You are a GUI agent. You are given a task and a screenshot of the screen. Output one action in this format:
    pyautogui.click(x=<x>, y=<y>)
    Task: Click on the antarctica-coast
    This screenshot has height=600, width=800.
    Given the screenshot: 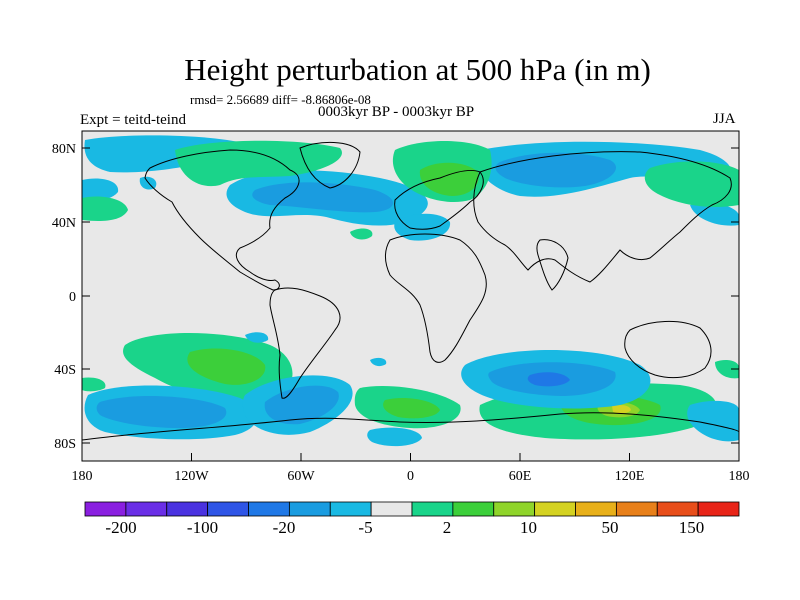 What is the action you would take?
    pyautogui.click(x=410, y=426)
    